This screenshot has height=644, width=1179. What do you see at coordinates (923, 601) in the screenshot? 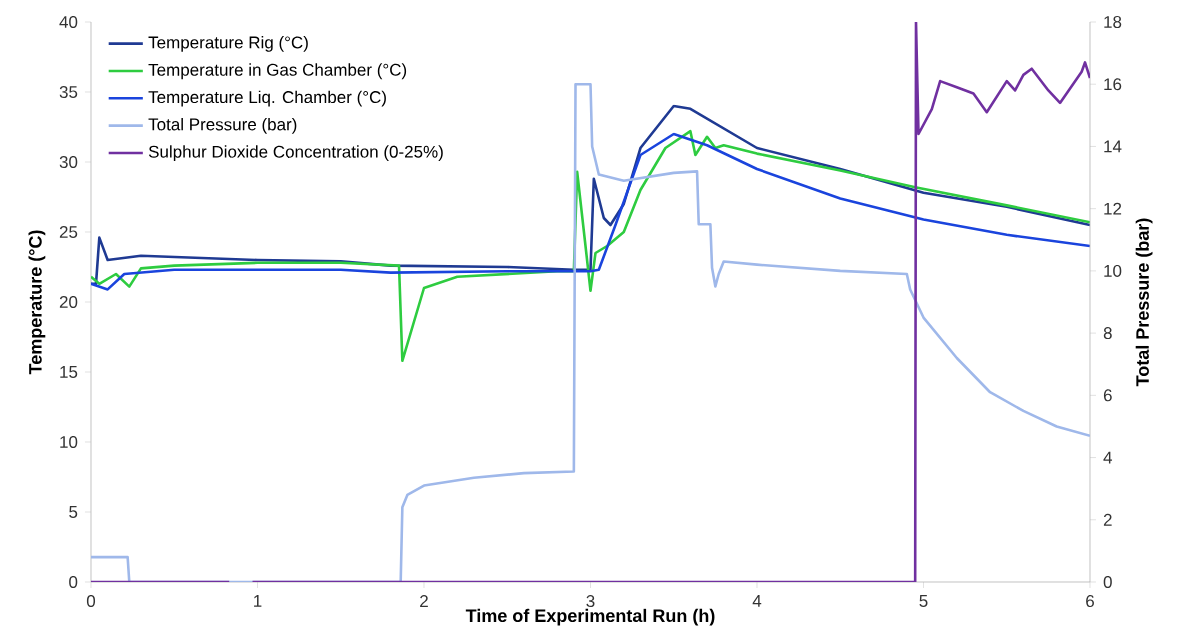
I see `x-tick-label: 5` at bounding box center [923, 601].